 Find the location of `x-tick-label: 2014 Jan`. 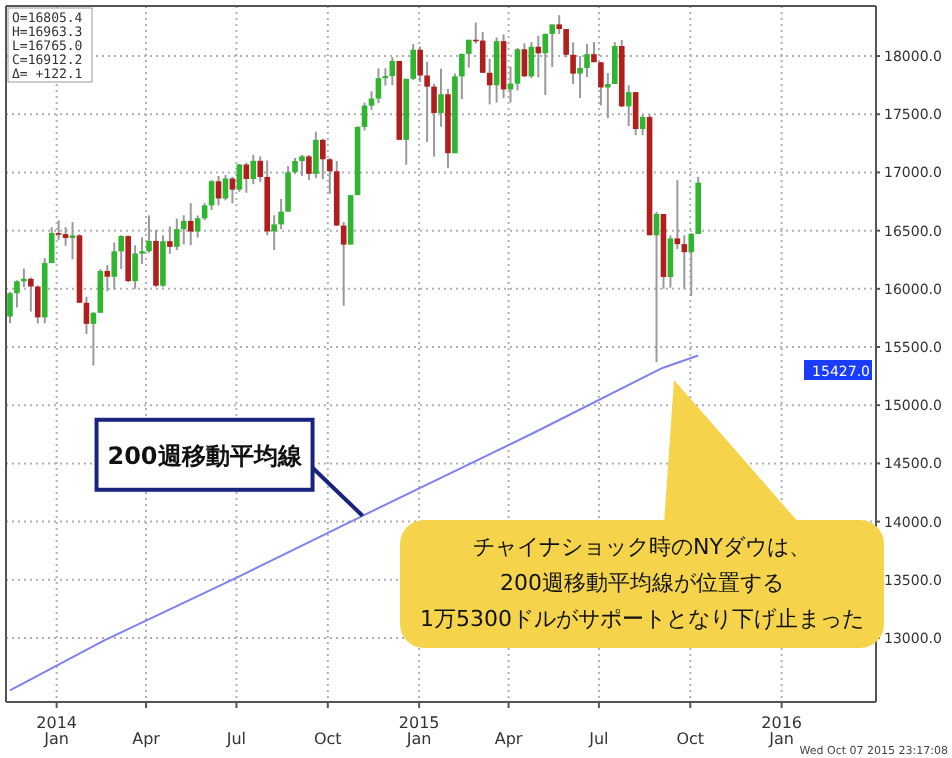

x-tick-label: 2014 Jan is located at coordinates (57, 731).